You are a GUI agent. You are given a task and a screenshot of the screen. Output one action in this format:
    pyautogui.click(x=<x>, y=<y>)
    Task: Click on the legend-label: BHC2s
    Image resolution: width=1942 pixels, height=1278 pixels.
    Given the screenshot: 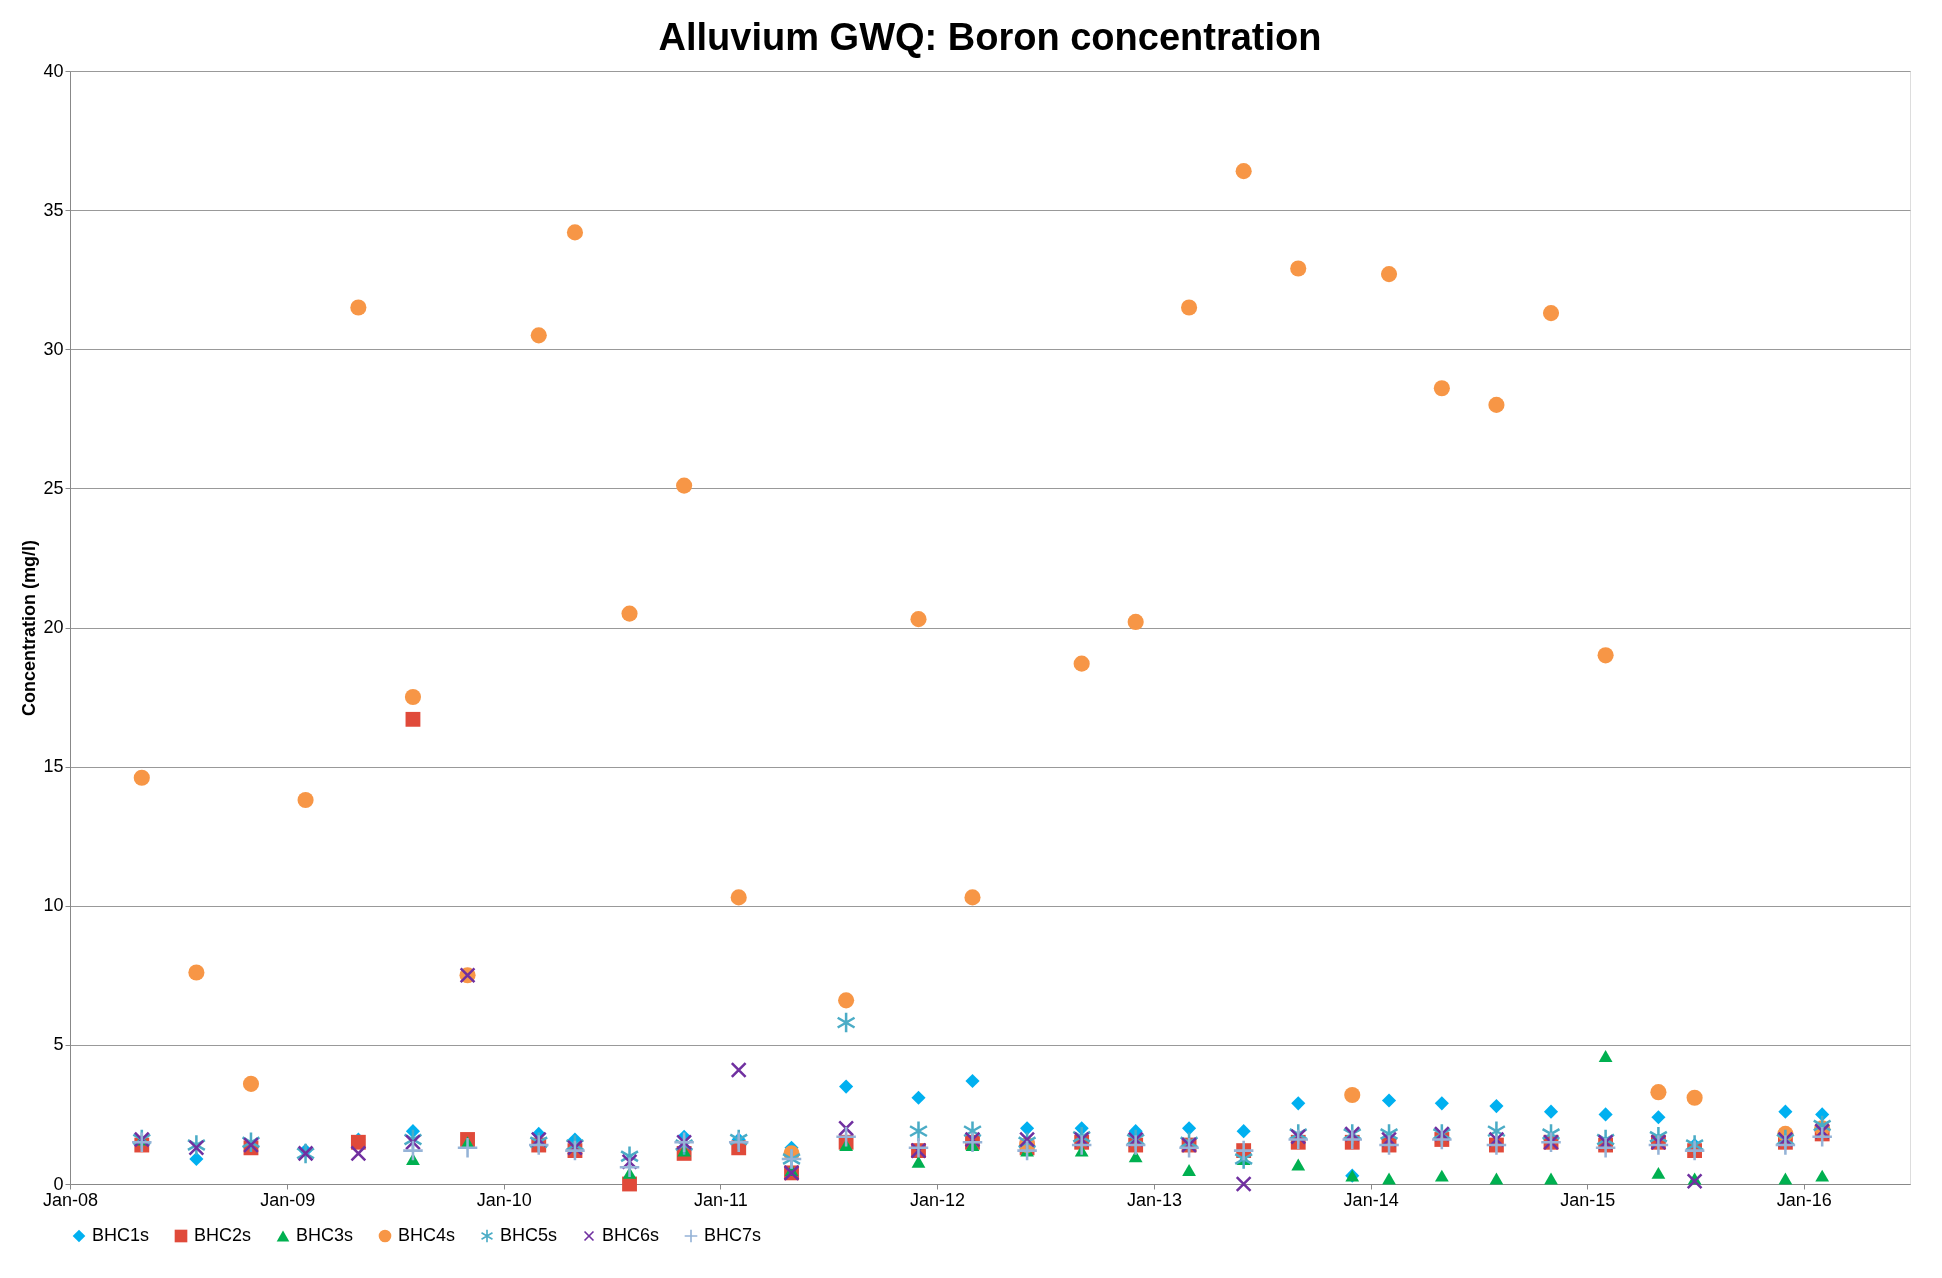 What is the action you would take?
    pyautogui.click(x=223, y=1235)
    